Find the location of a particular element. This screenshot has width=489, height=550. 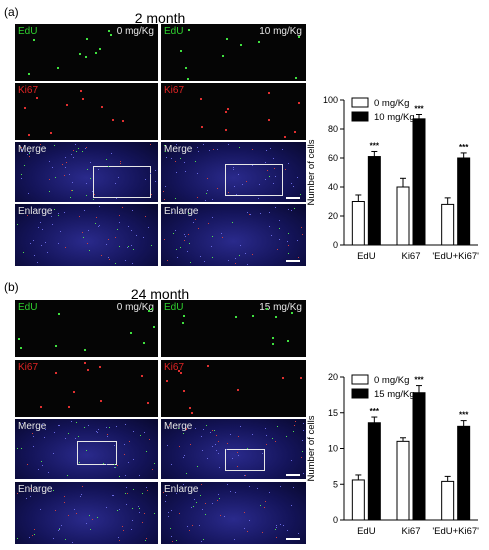

y-tick-label: 20 is located at coordinates (333, 377).